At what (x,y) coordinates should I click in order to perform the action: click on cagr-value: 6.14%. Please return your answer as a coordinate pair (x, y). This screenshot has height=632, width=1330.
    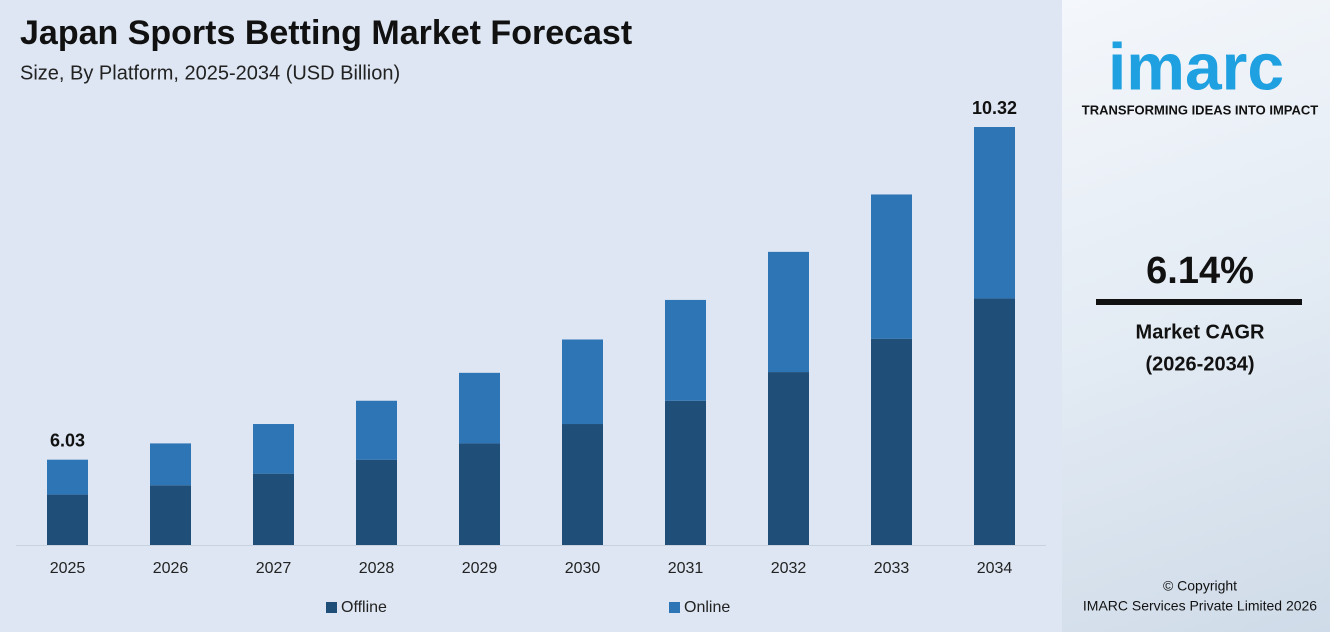
    Looking at the image, I should click on (1200, 271).